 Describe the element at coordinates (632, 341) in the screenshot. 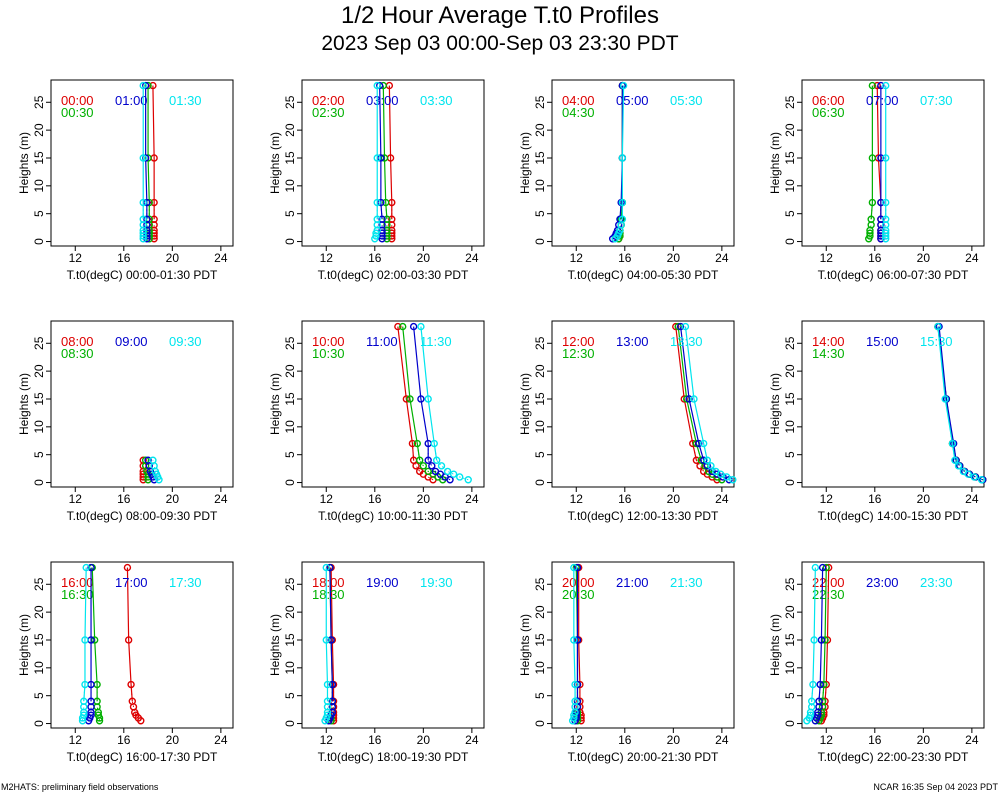

I see `legend-label: 13:00` at that location.